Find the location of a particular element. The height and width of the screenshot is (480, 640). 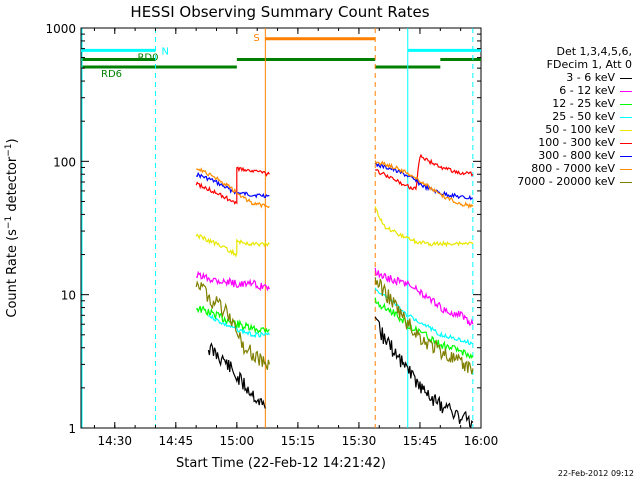

series-line-1-b is located at coordinates (424, 297).